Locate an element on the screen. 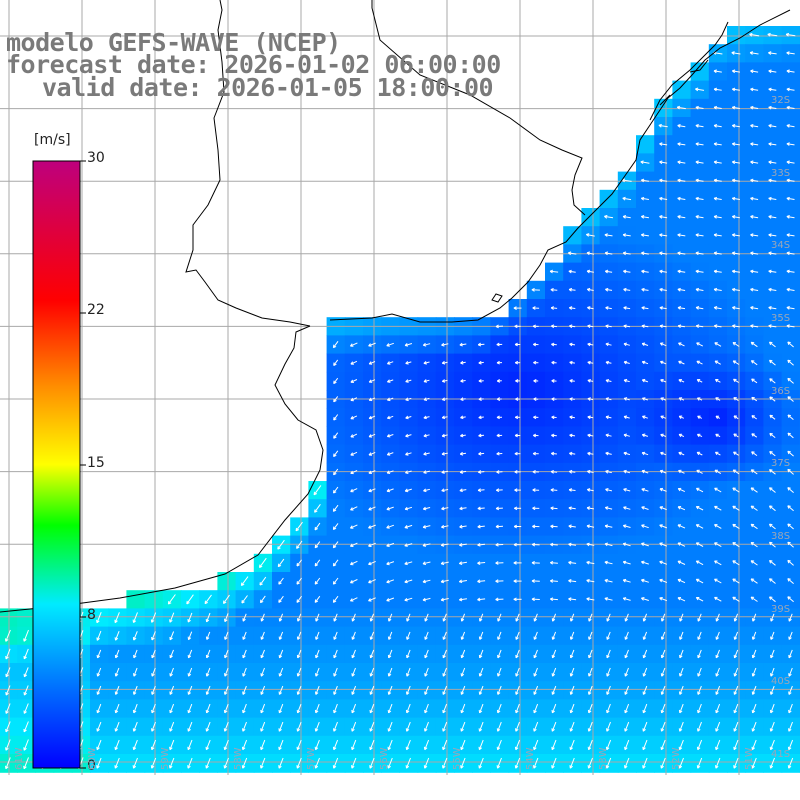 This screenshot has width=800, height=800. lat-label-39s: 39S is located at coordinates (781, 609).